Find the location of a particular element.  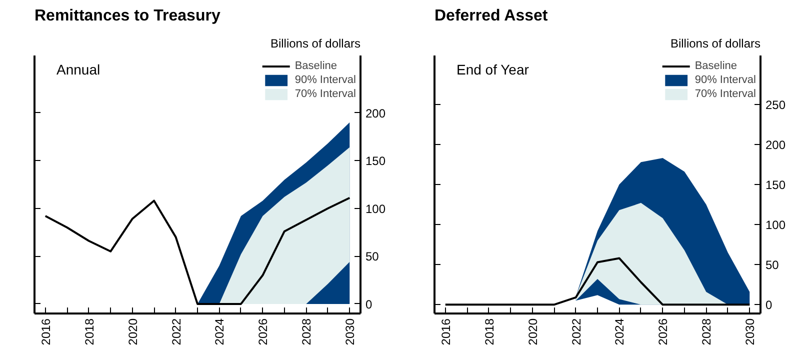

text: Annual is located at coordinates (78, 70).